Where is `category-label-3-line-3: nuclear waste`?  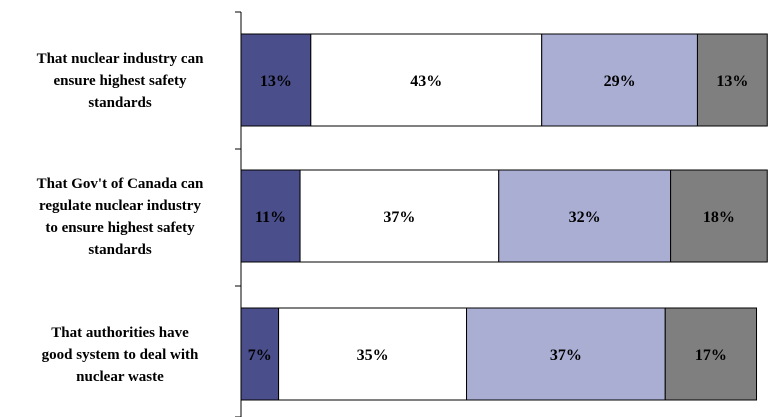
category-label-3-line-3: nuclear waste is located at coordinates (120, 377).